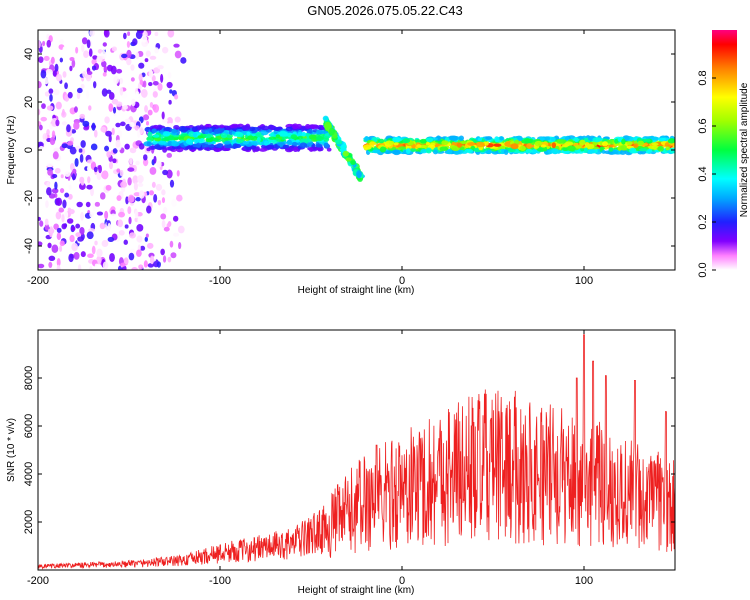  Describe the element at coordinates (706, 174) in the screenshot. I see `colorbar-ticks: 0.0 0.2 0.4 0.6 0.8` at that location.